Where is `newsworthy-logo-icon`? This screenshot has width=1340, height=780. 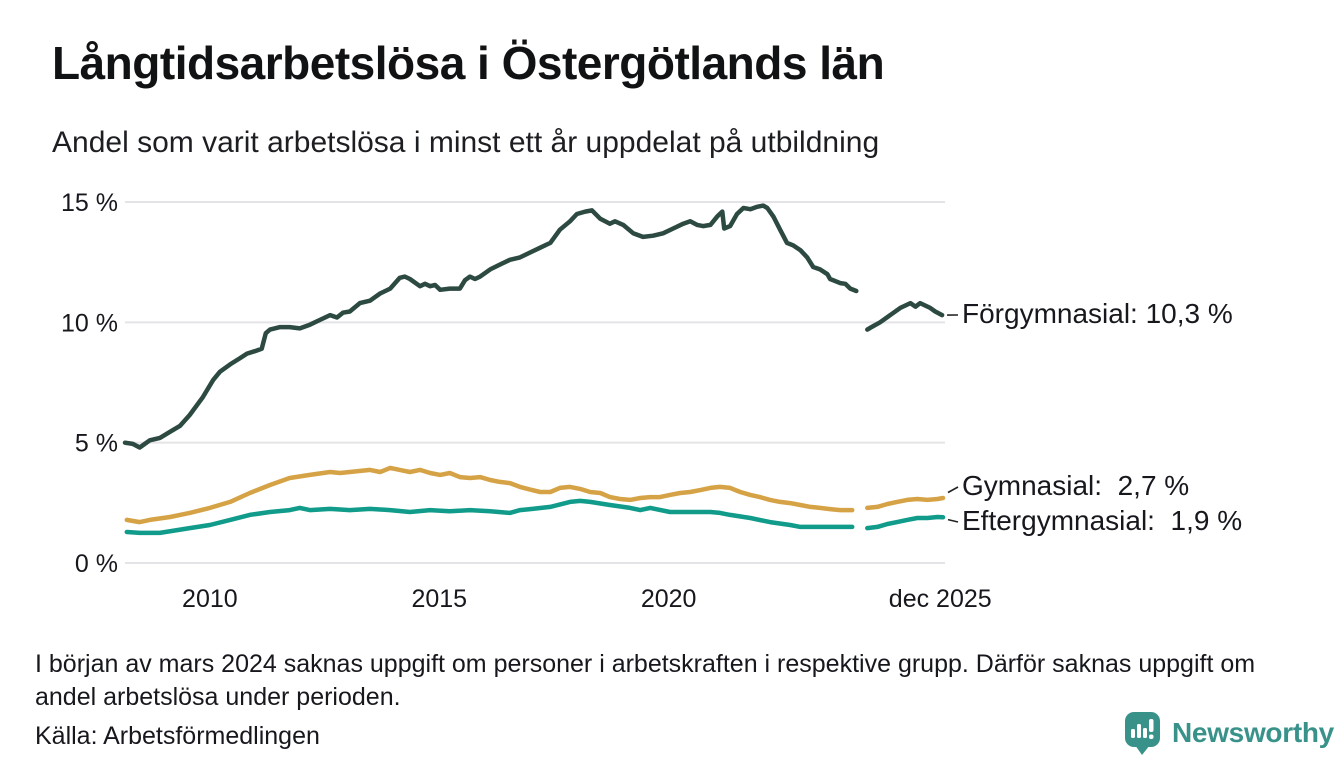
newsworthy-logo-icon is located at coordinates (1142, 733).